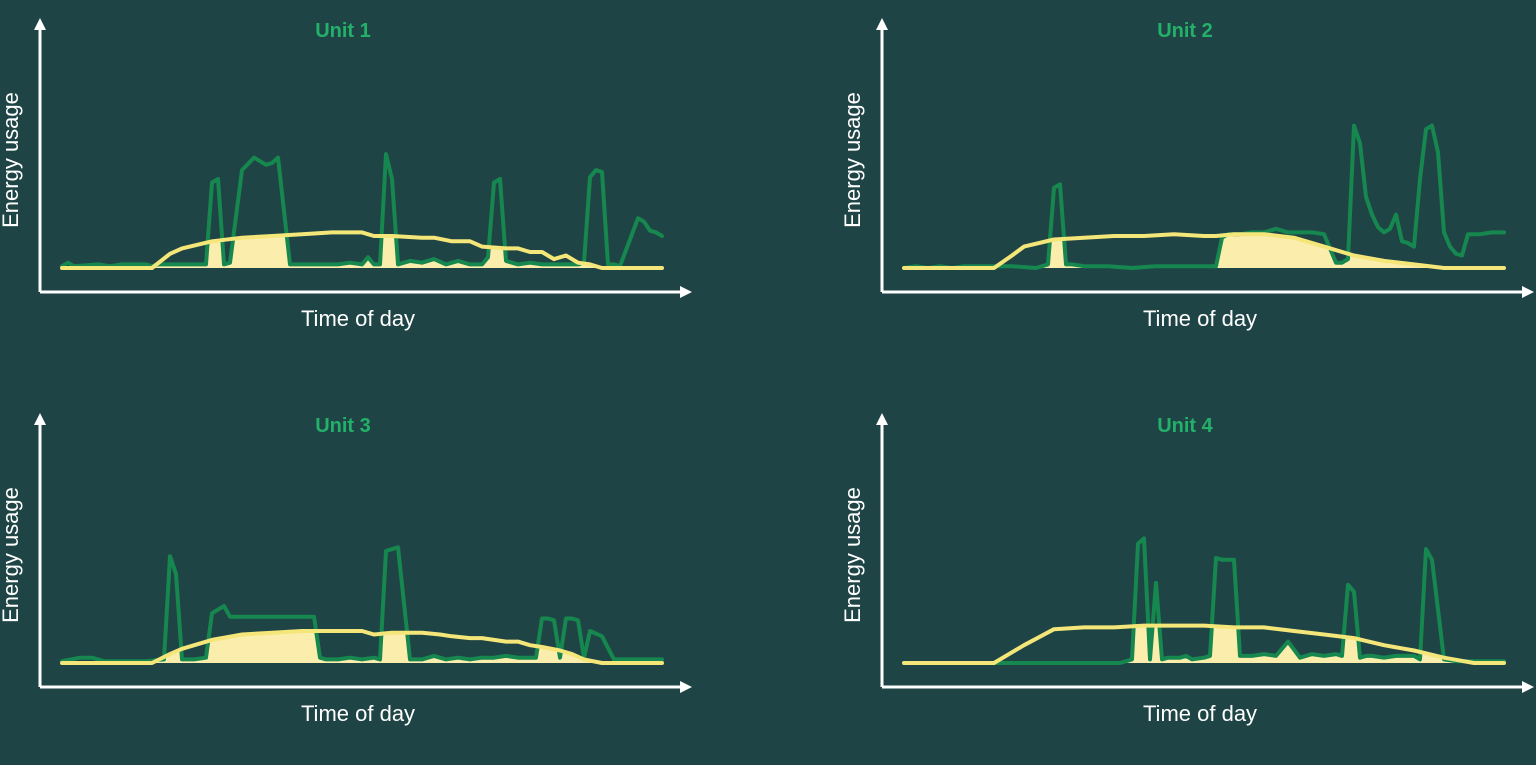  I want to click on chart-title: Unit 1, so click(343, 31).